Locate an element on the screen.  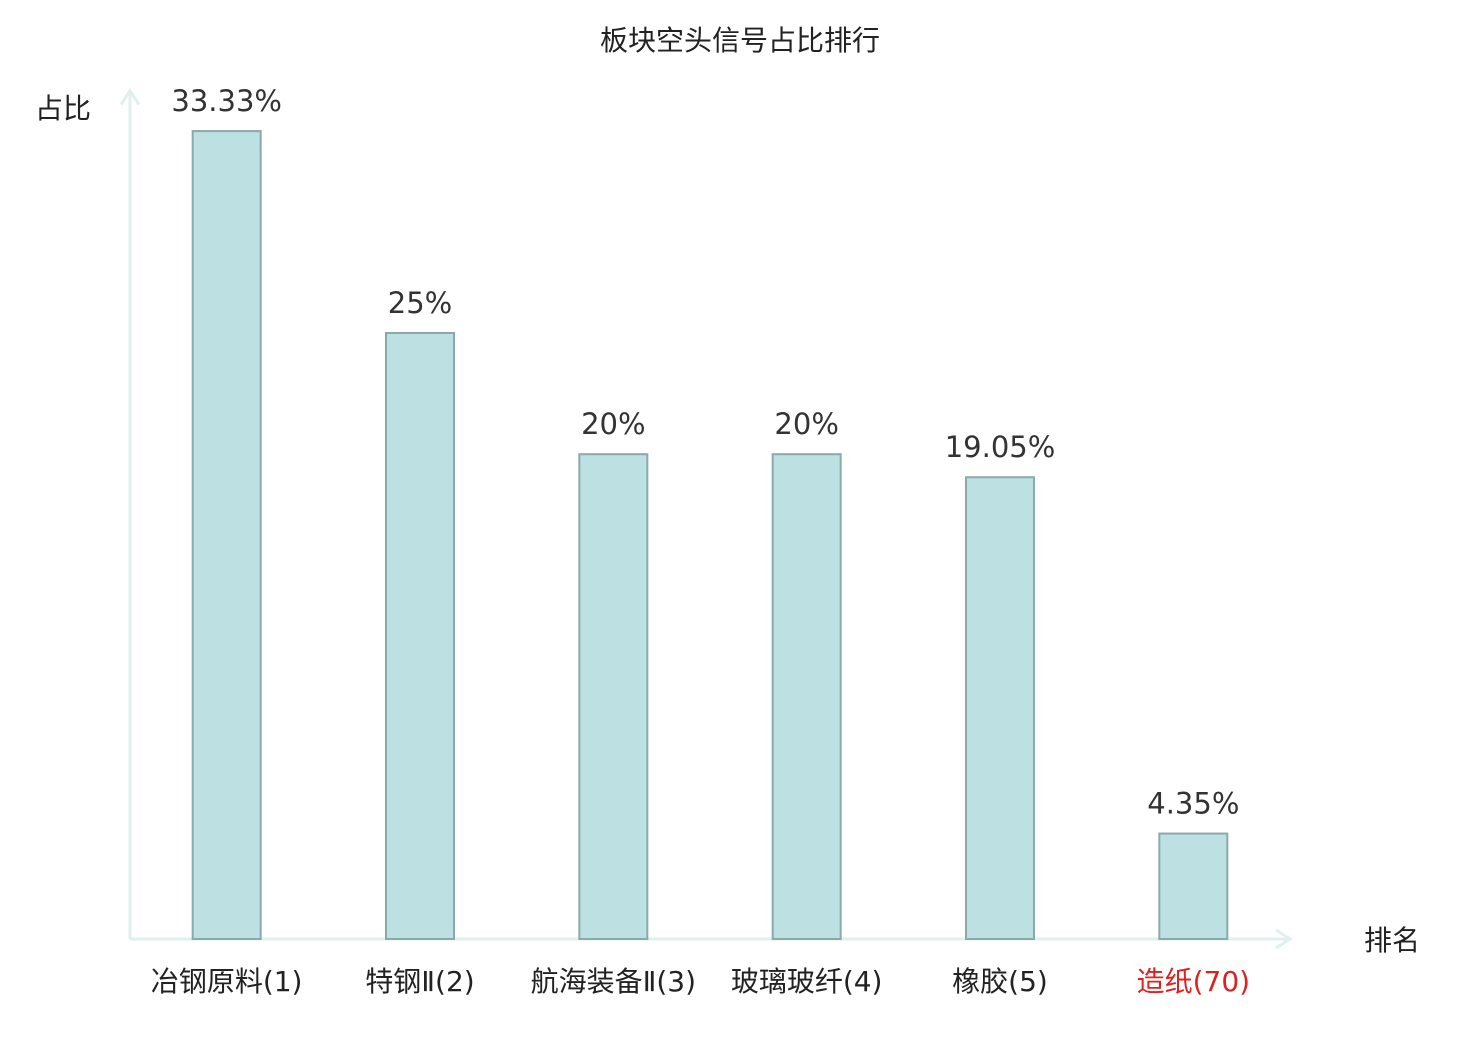
value-label: 19.05% is located at coordinates (1000, 447).